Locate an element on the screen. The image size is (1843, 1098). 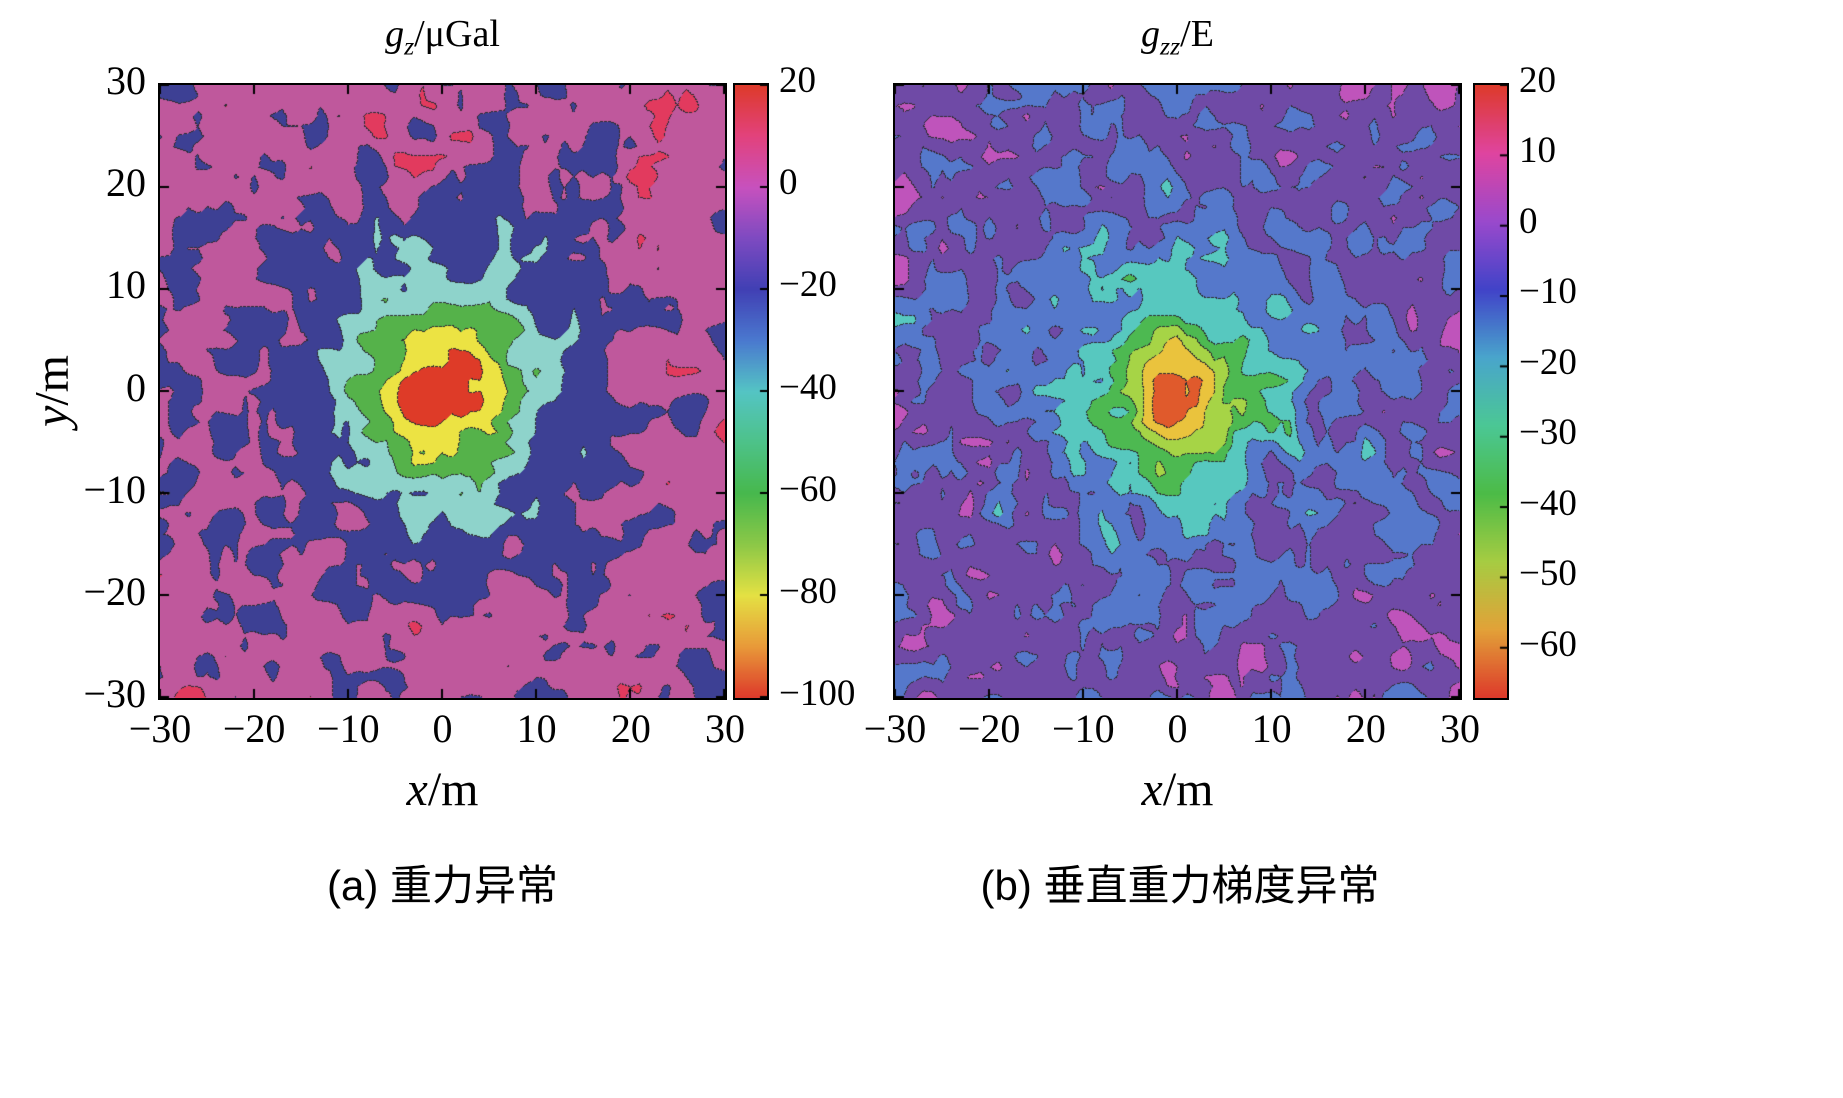
plot-title-gzz: gzz/E is located at coordinates (1177, 37).